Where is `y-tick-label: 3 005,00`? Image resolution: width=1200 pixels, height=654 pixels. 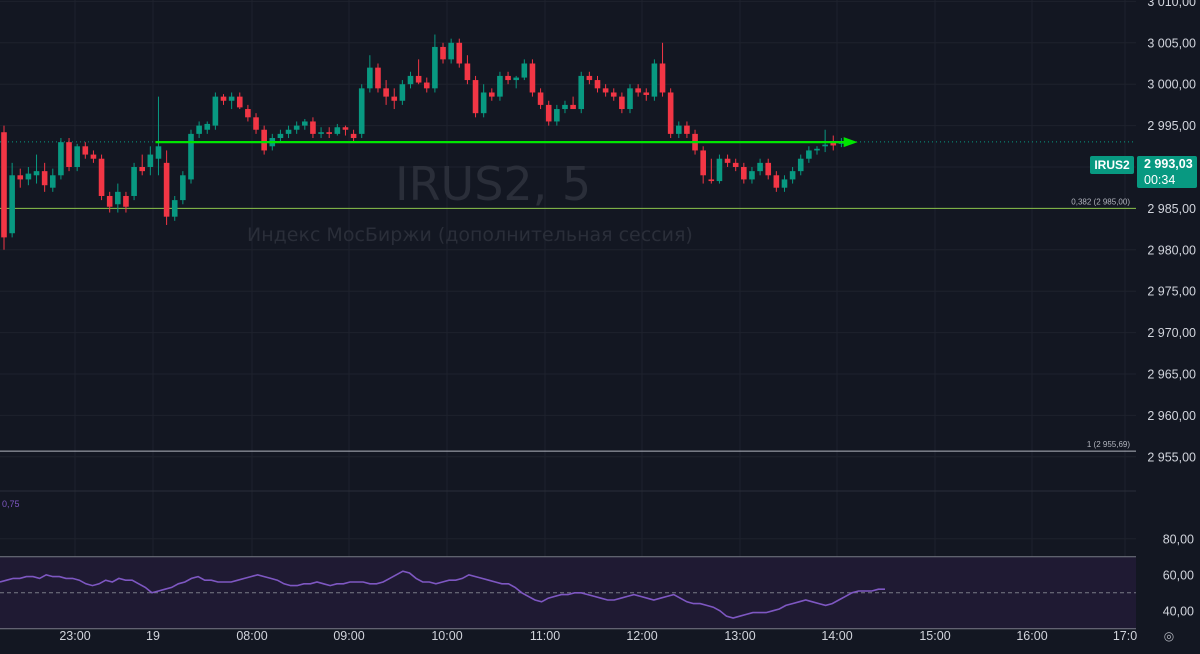 y-tick-label: 3 005,00 is located at coordinates (1171, 43).